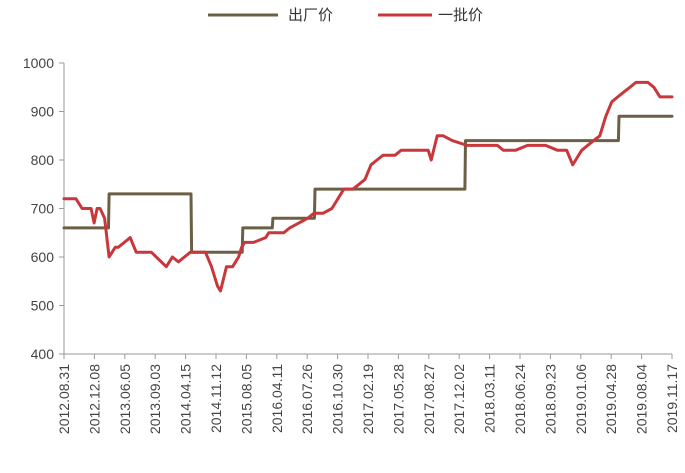  I want to click on x-tick-label: 2014.04.15, so click(186, 399).